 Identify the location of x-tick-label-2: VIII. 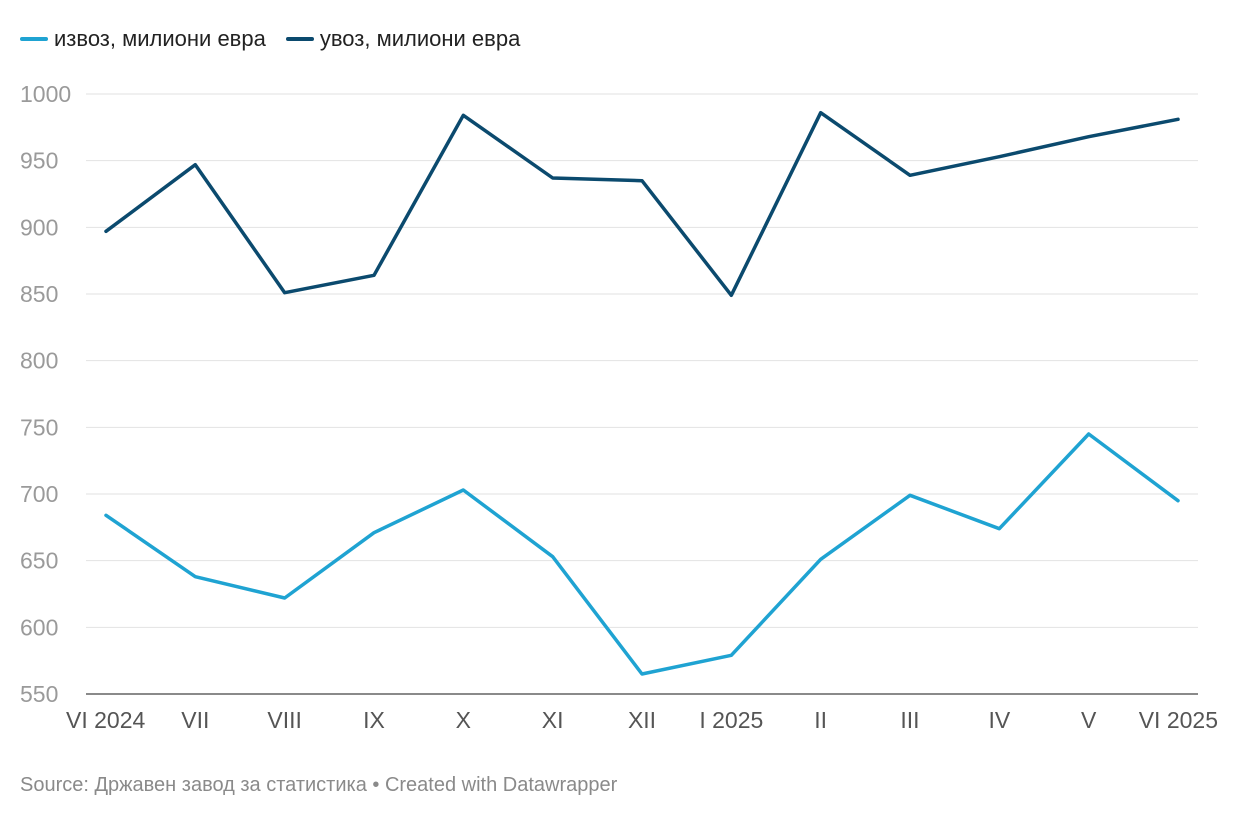
(284, 720).